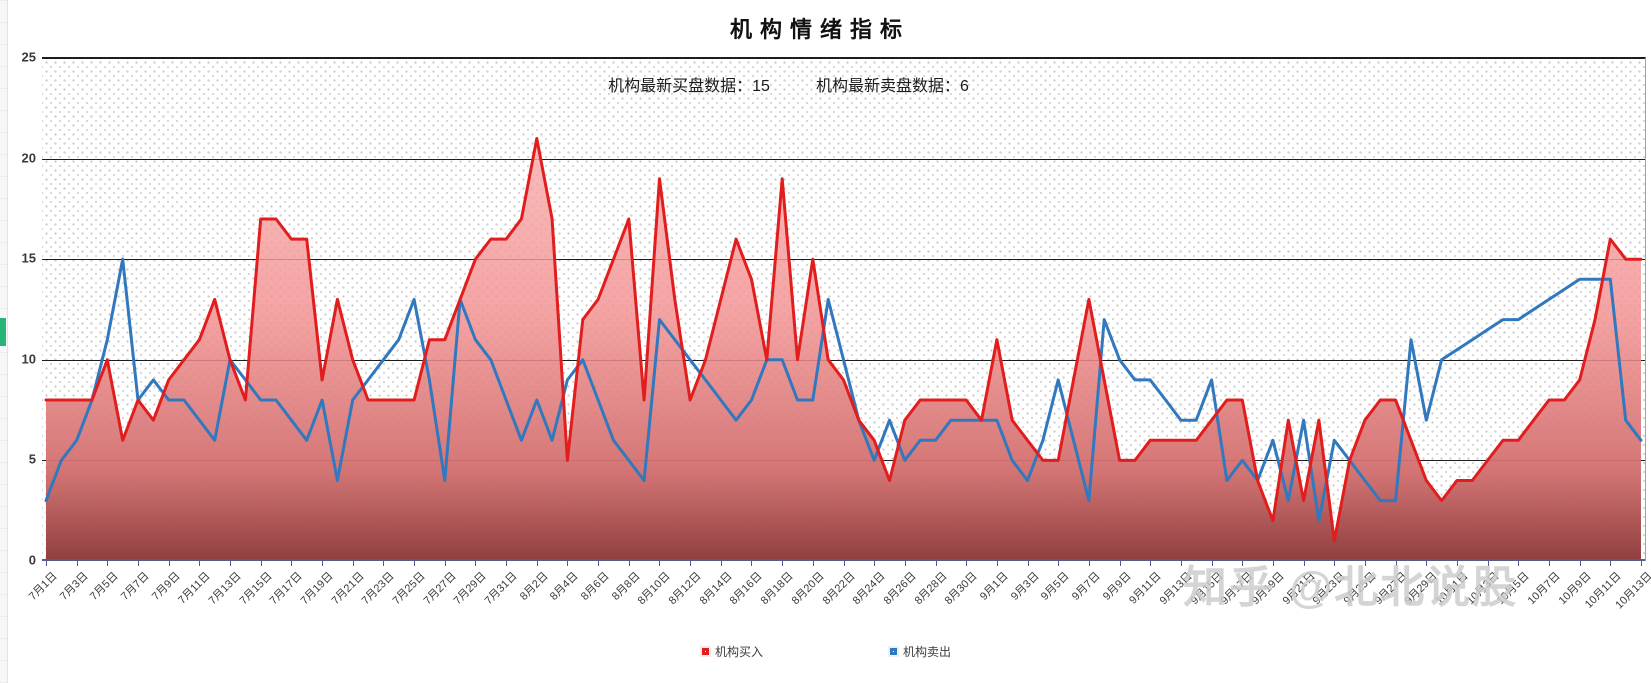 This screenshot has width=1651, height=683. I want to click on legend-swatch-sell, so click(893, 651).